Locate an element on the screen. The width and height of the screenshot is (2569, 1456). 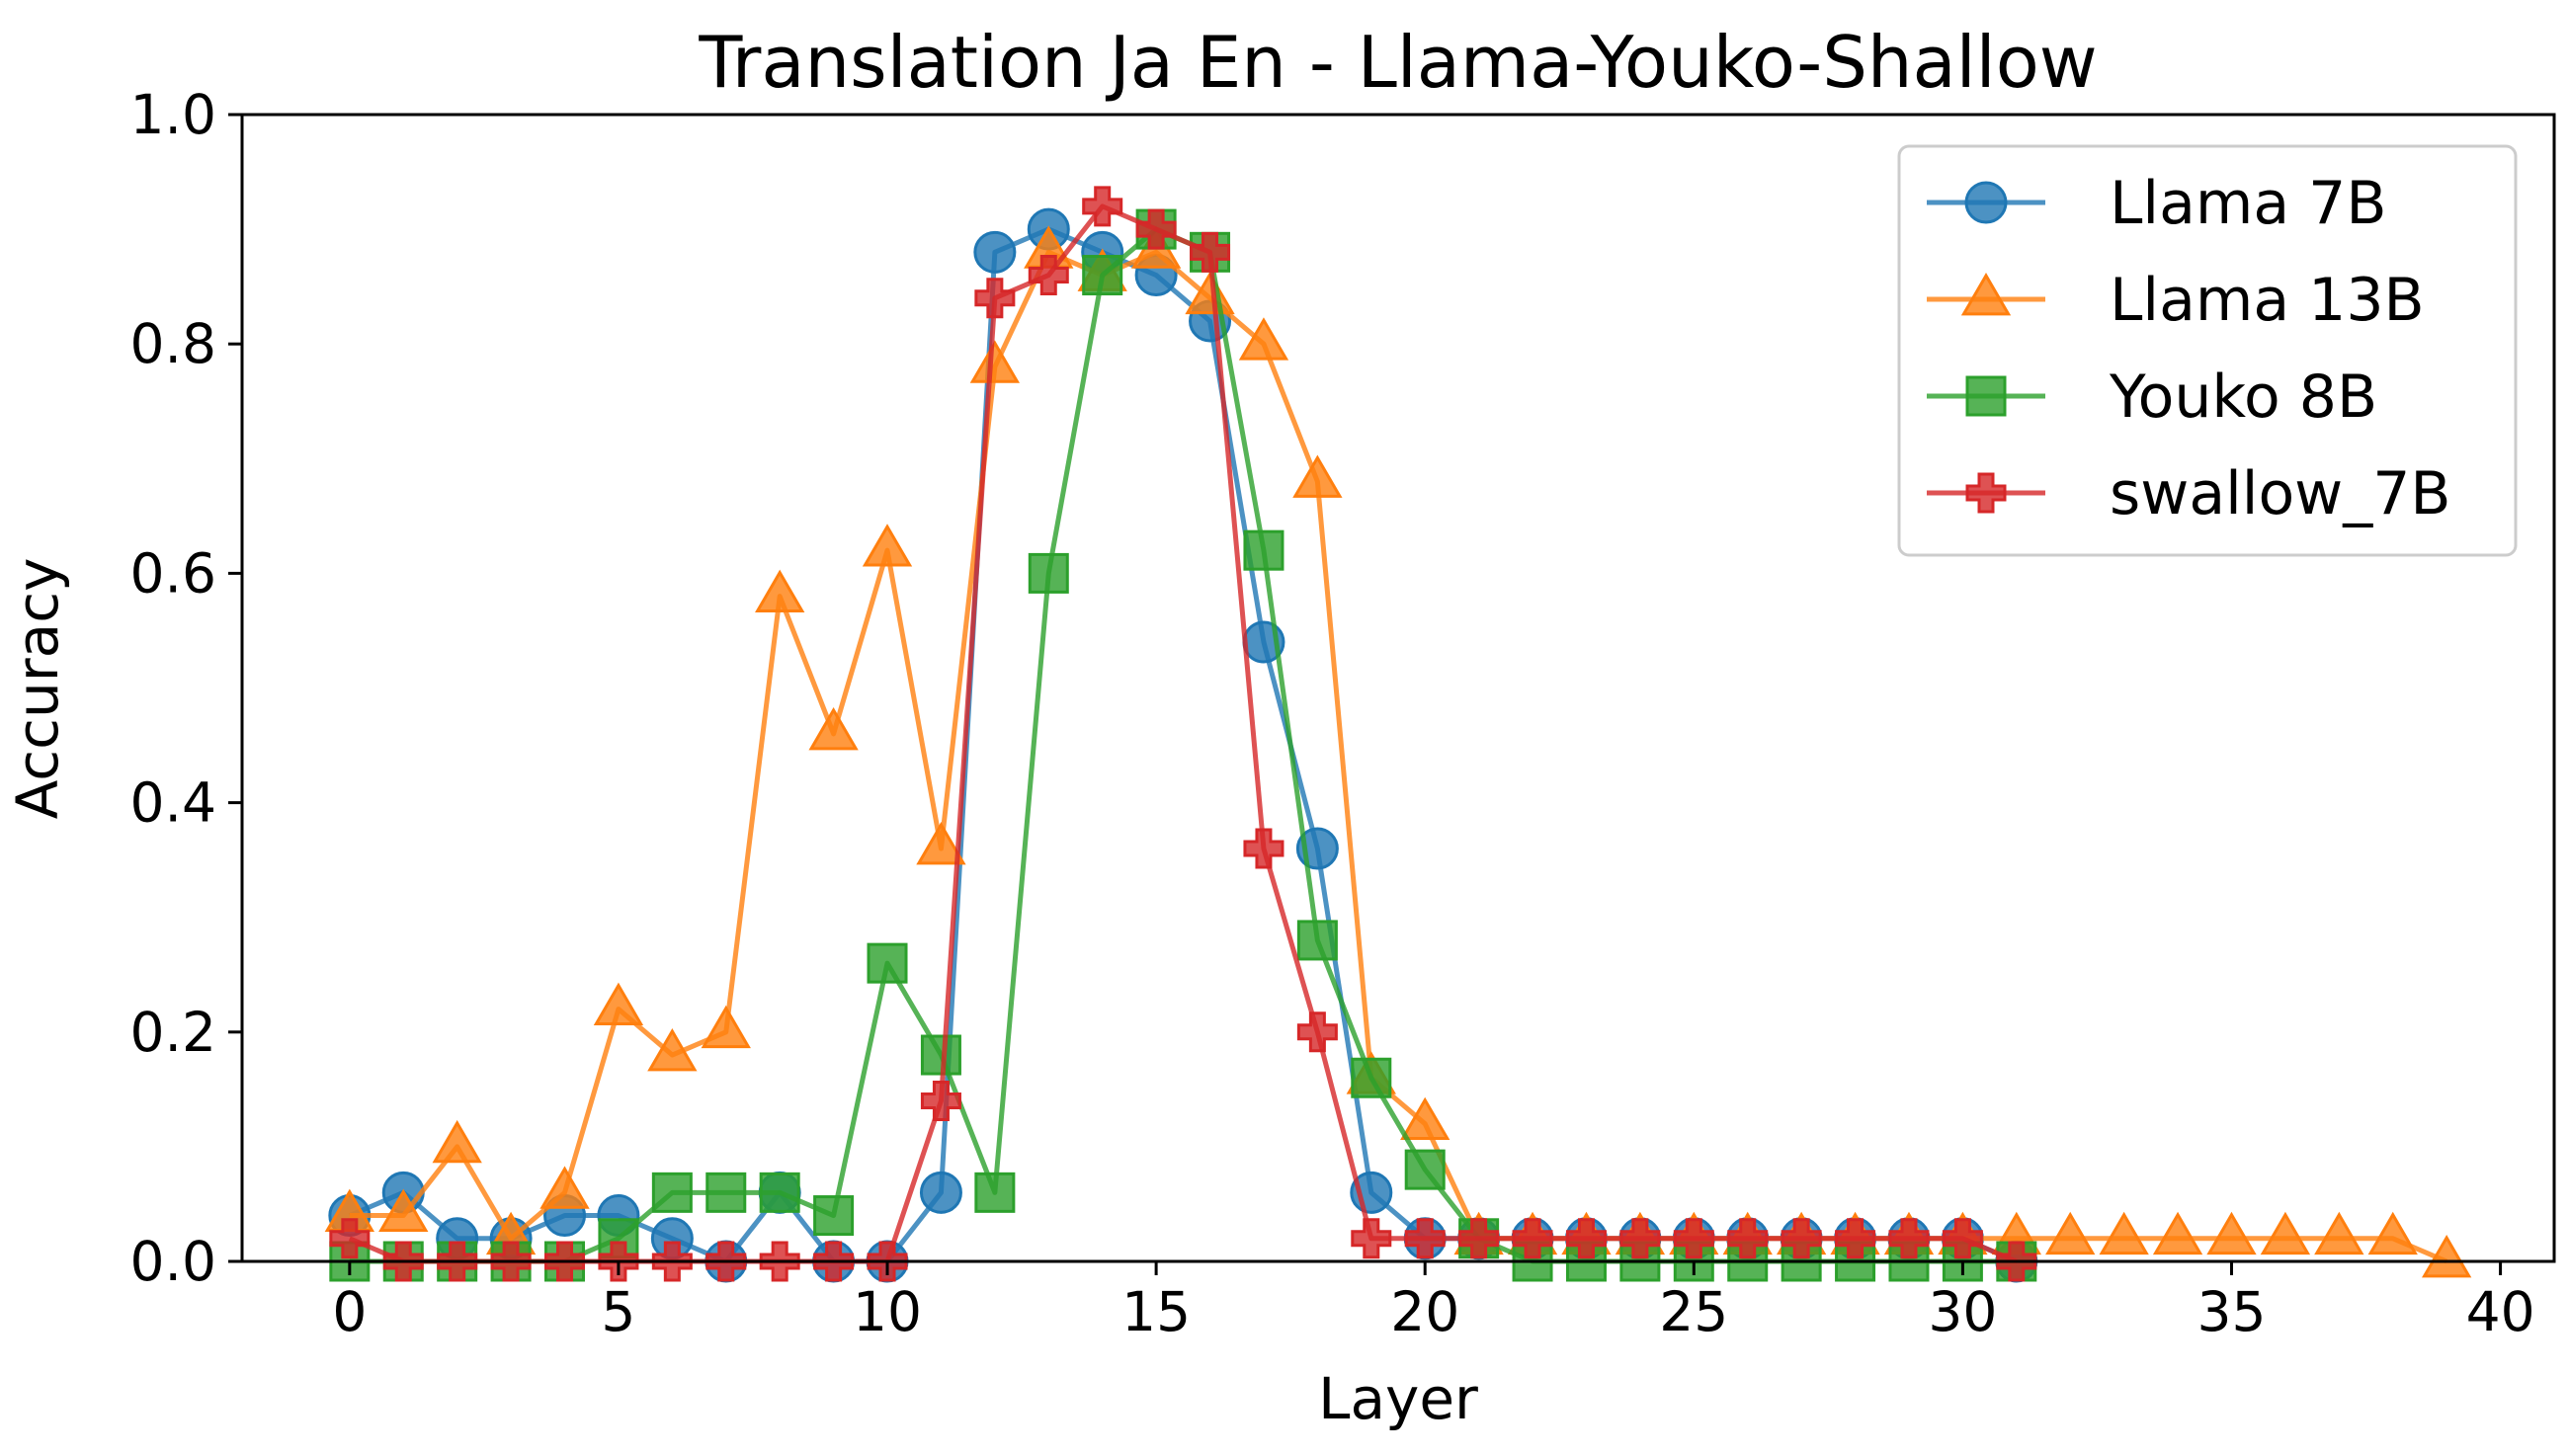
legend-item: Llama 7B is located at coordinates (2157, 203).